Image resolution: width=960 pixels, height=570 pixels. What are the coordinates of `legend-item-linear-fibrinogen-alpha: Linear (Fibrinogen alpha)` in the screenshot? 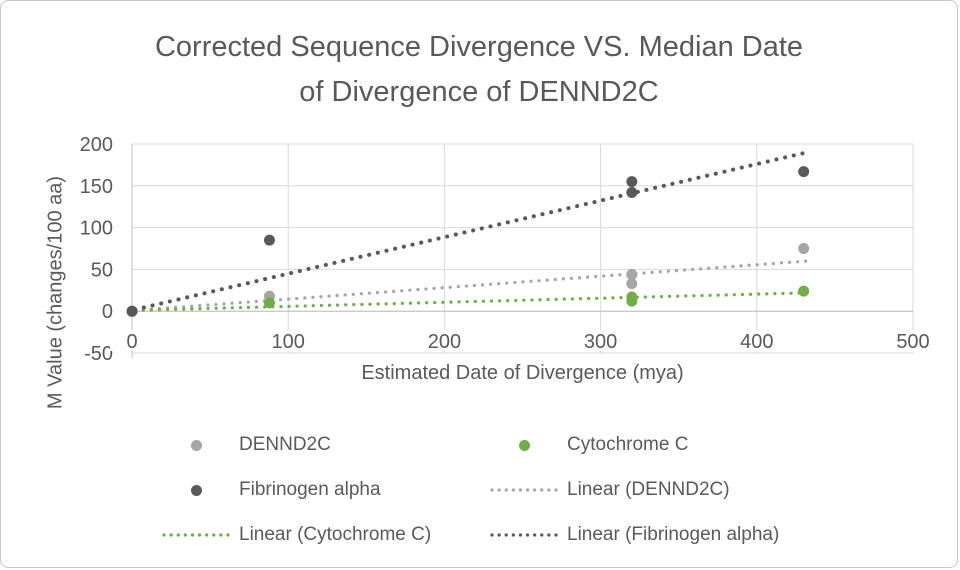 It's located at (634, 535).